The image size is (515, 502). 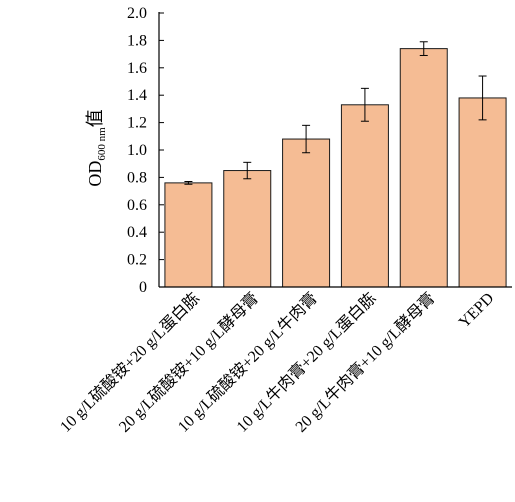 What do you see at coordinates (95, 174) in the screenshot?
I see `y-axis-title-main: OD` at bounding box center [95, 174].